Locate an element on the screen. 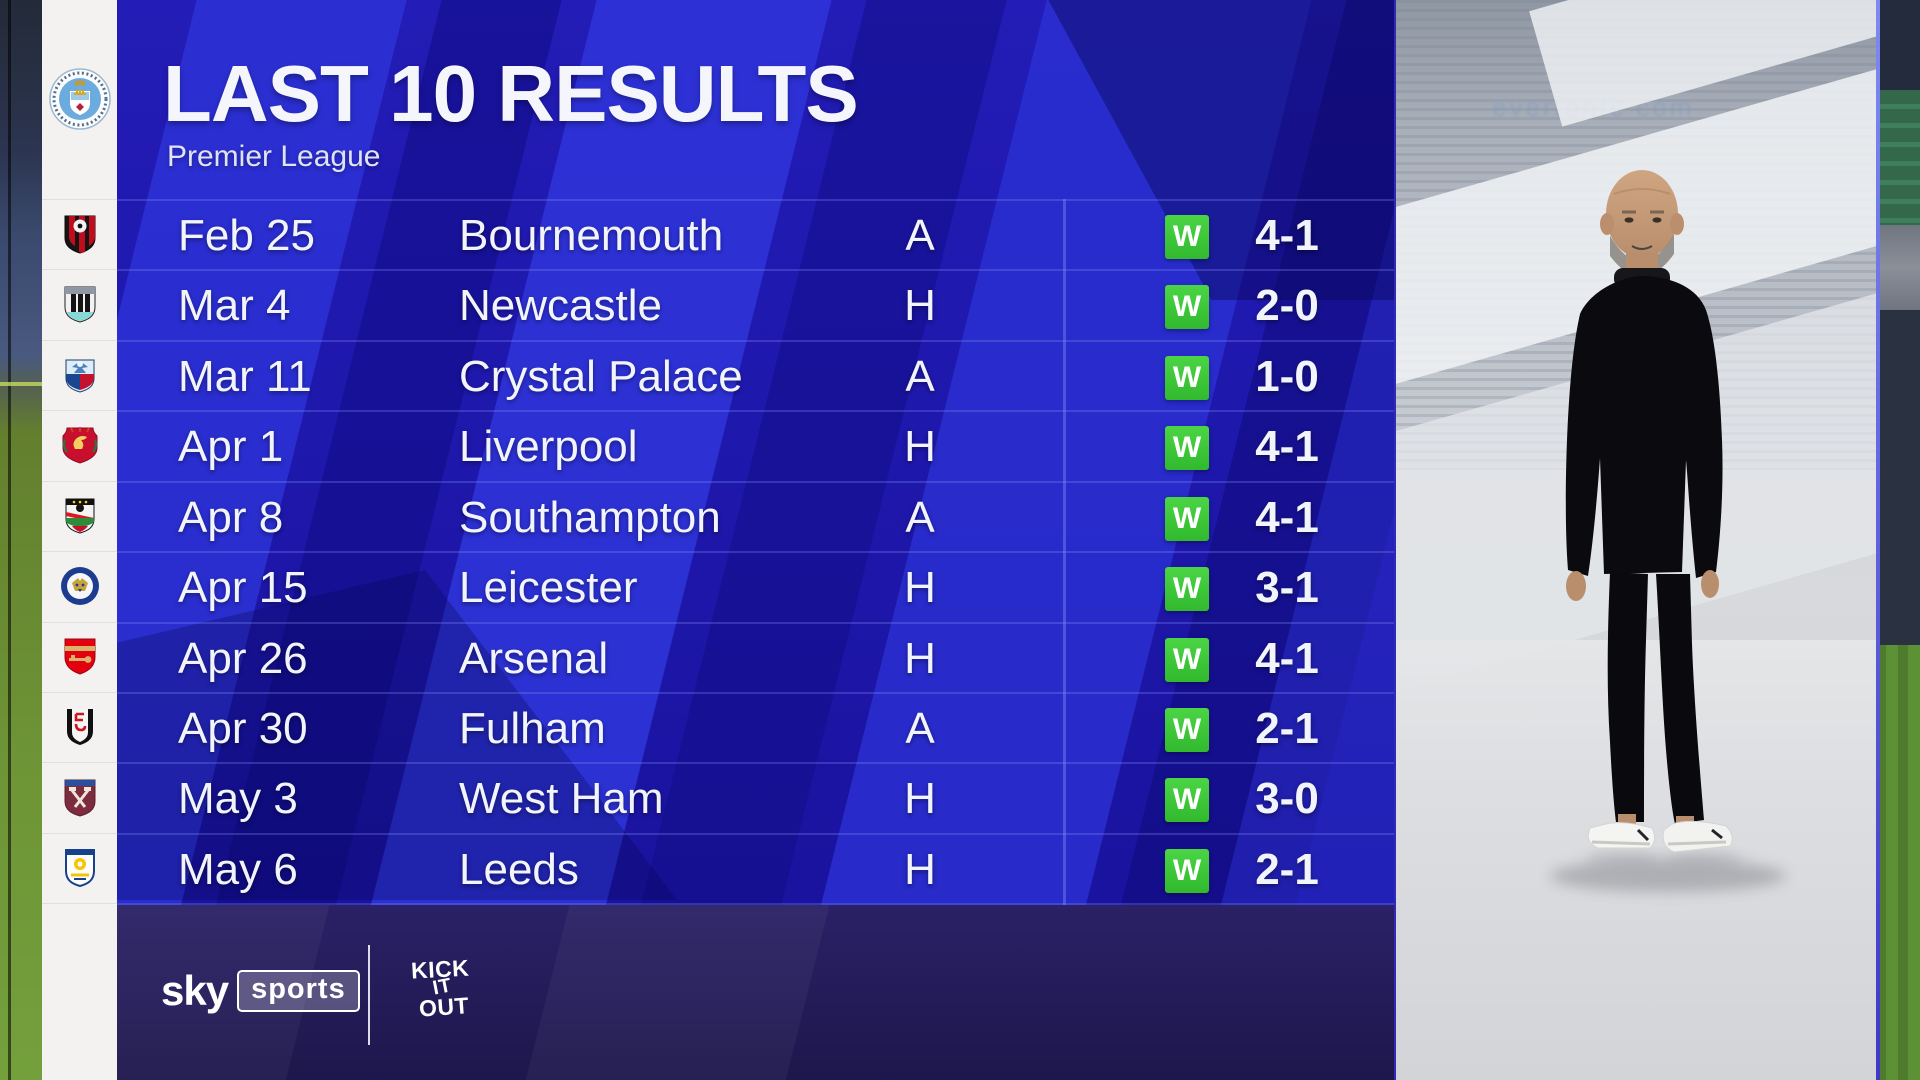  match-date: Mar 11 is located at coordinates (245, 376).